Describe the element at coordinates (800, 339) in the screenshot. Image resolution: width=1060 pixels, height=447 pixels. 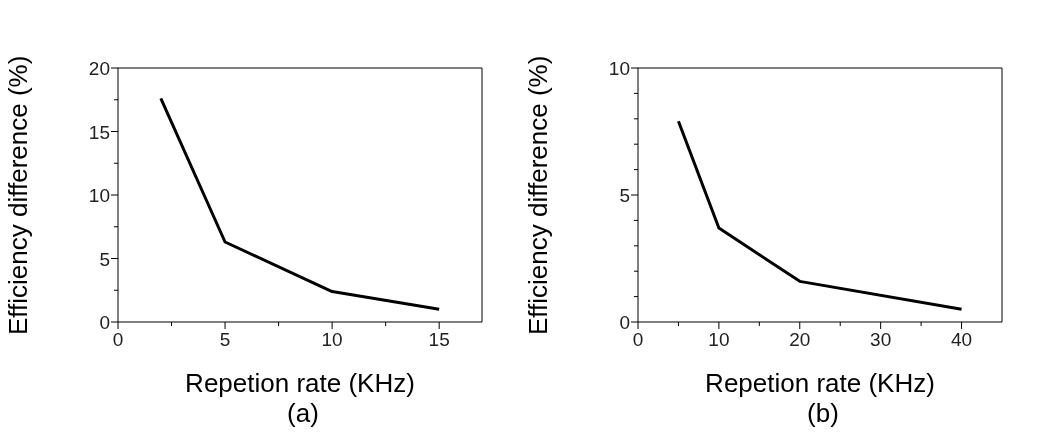
I see `x-tick-label: 20` at that location.